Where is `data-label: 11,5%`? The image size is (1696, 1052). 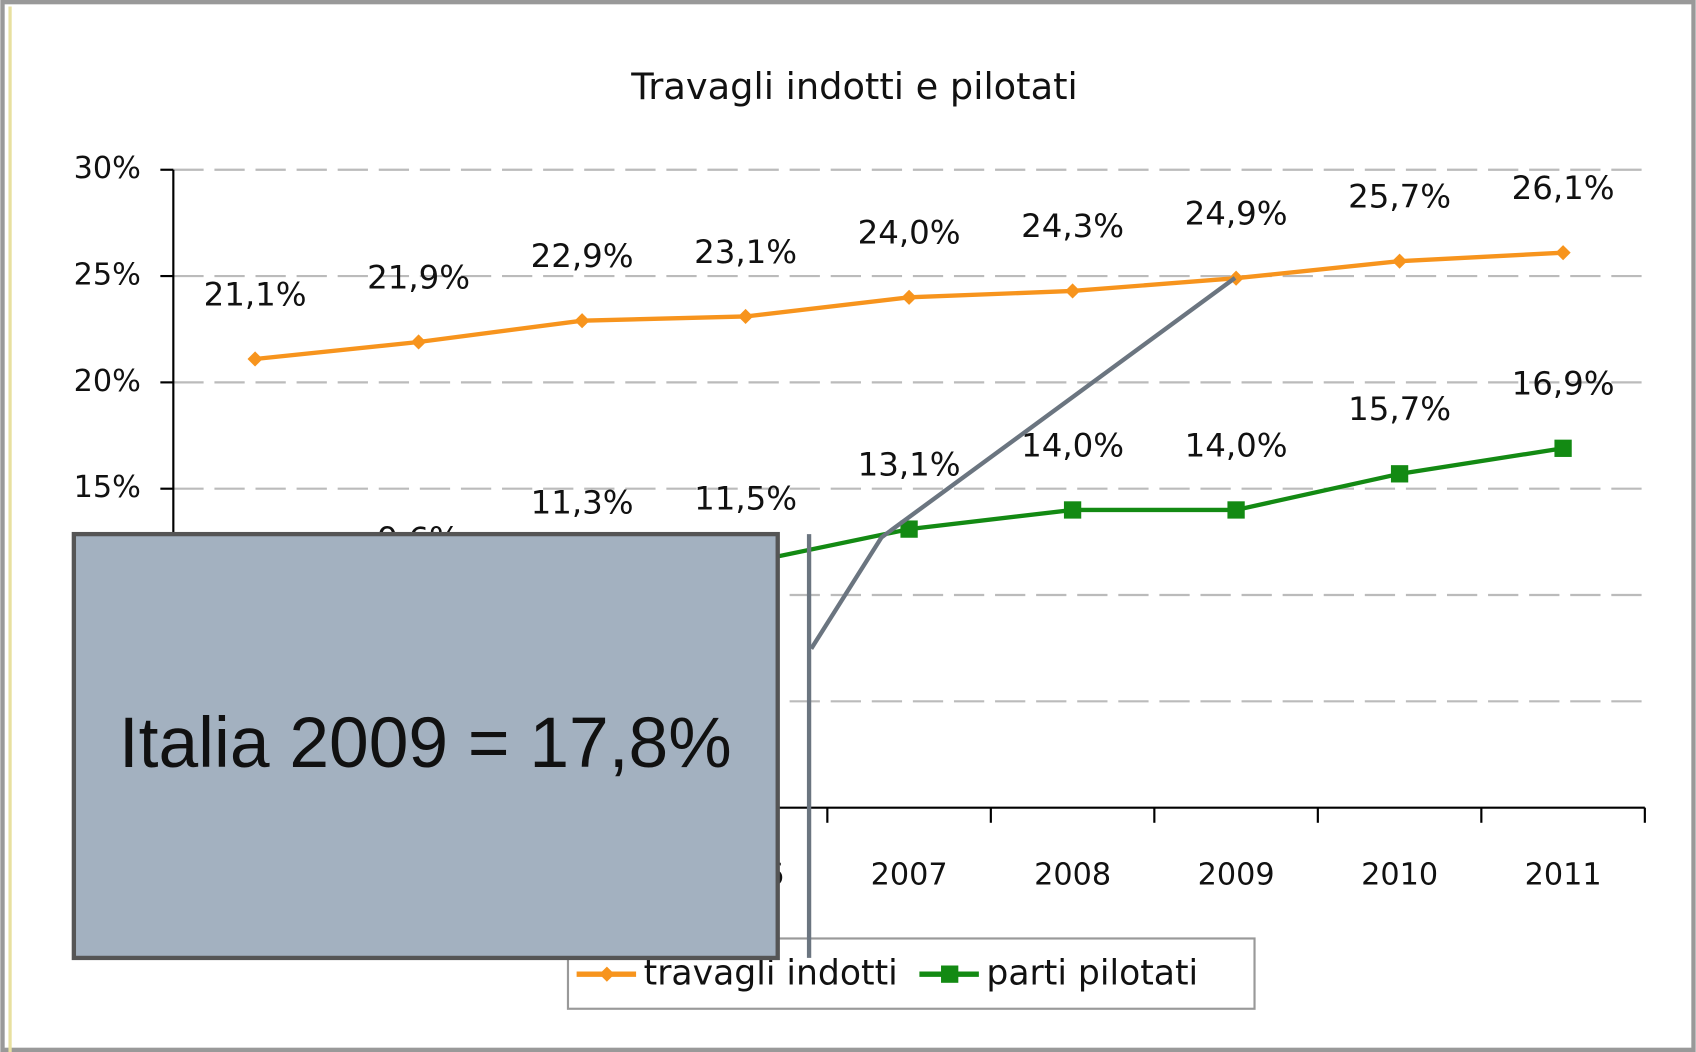
data-label: 11,5% is located at coordinates (745, 498).